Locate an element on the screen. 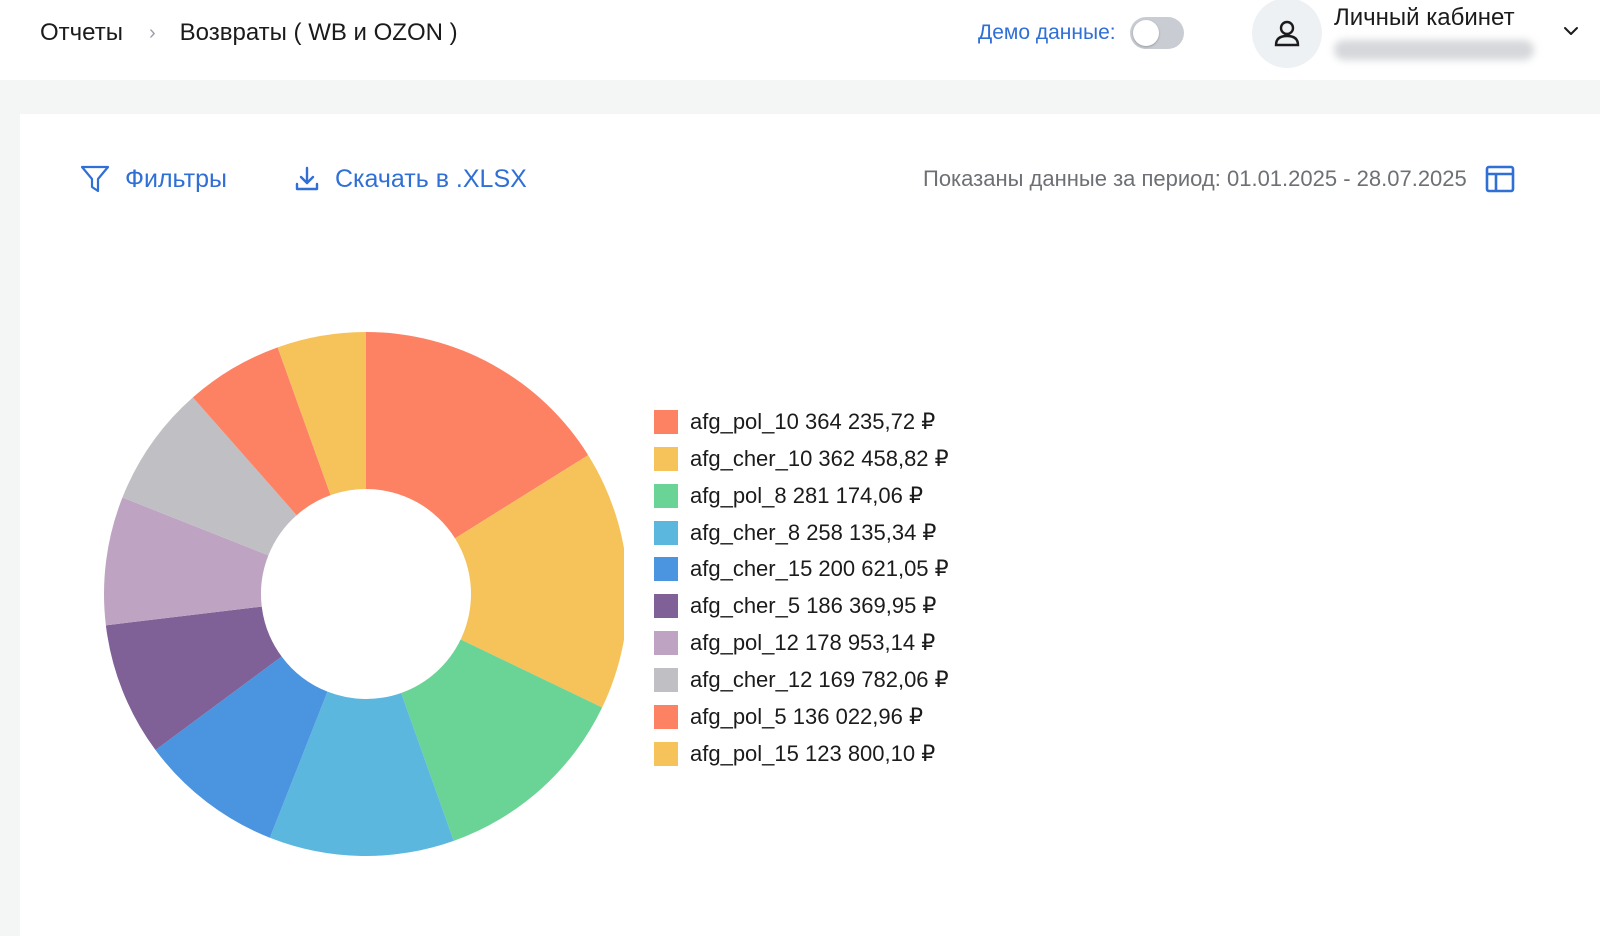 Image resolution: width=1600 pixels, height=936 pixels. user-icon is located at coordinates (1287, 33).